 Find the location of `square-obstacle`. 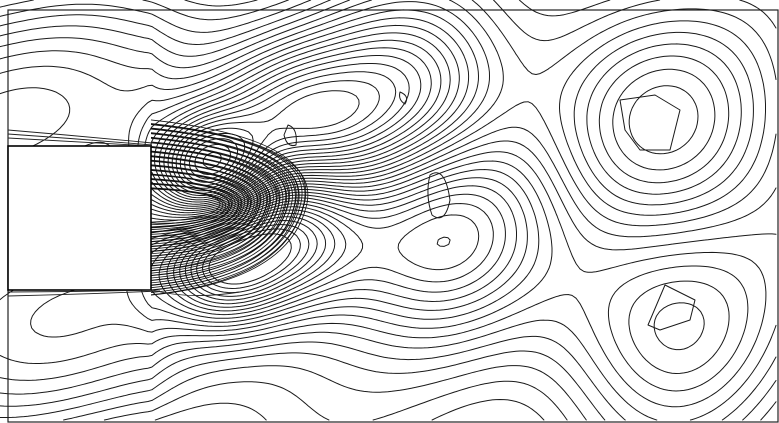

square-obstacle is located at coordinates (79, 218).